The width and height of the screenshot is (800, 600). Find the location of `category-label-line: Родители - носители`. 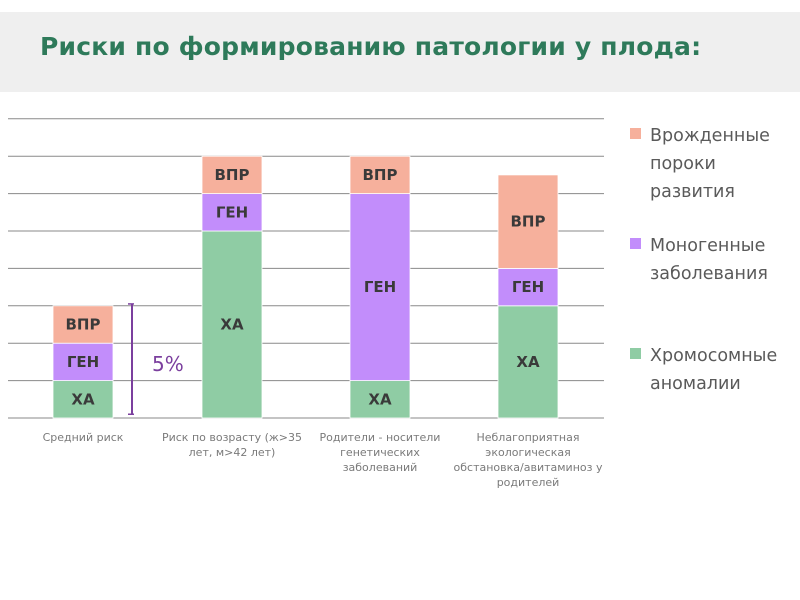

category-label-line: Родители - носители is located at coordinates (380, 437).